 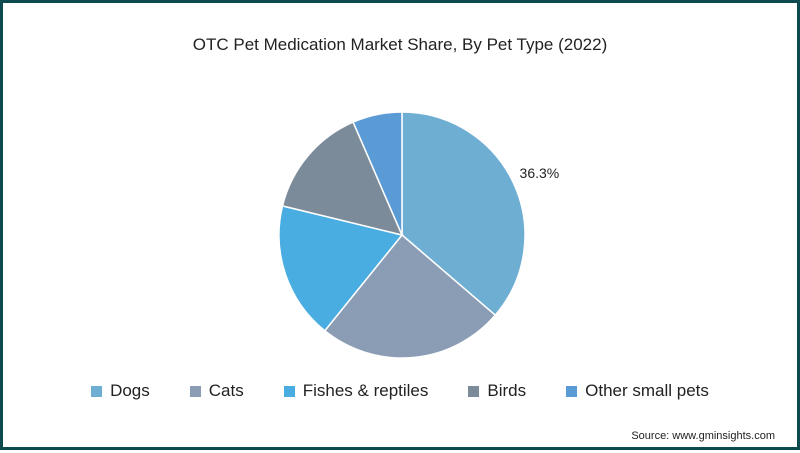 I want to click on legend-label-birds: Birds, so click(x=507, y=390).